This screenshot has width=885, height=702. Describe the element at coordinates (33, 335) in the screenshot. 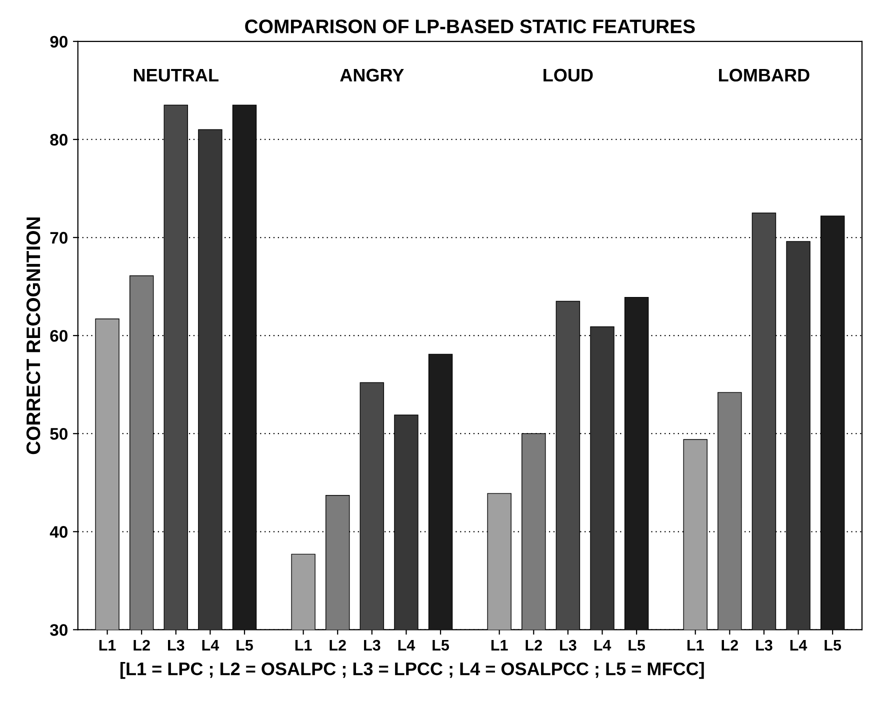

I see `y-axis-title: CORRECT RECOGNITION` at that location.